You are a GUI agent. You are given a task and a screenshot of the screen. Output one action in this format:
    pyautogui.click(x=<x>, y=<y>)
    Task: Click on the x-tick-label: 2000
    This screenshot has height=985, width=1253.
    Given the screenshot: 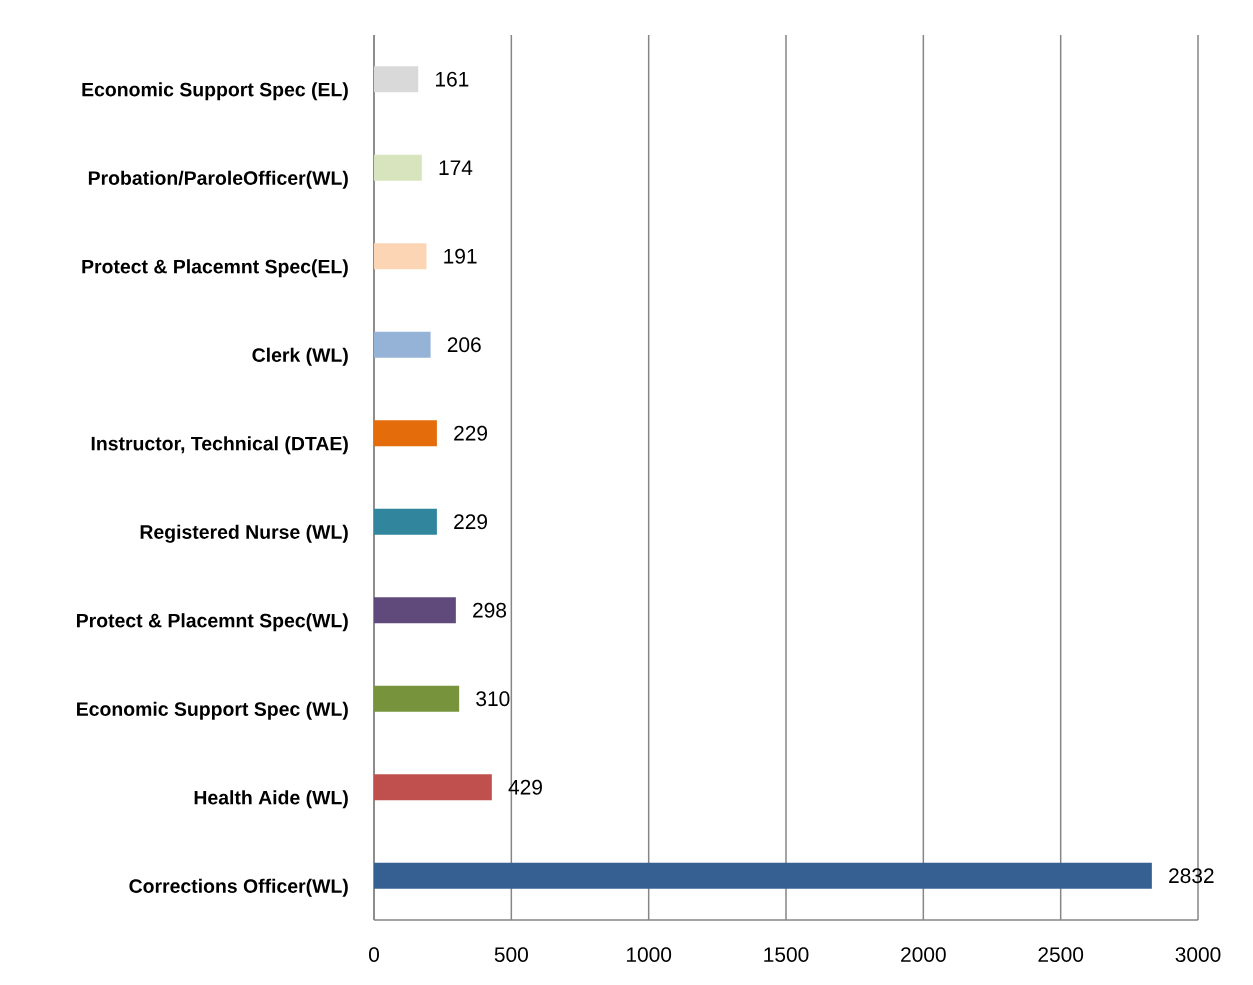 What is the action you would take?
    pyautogui.click(x=923, y=954)
    